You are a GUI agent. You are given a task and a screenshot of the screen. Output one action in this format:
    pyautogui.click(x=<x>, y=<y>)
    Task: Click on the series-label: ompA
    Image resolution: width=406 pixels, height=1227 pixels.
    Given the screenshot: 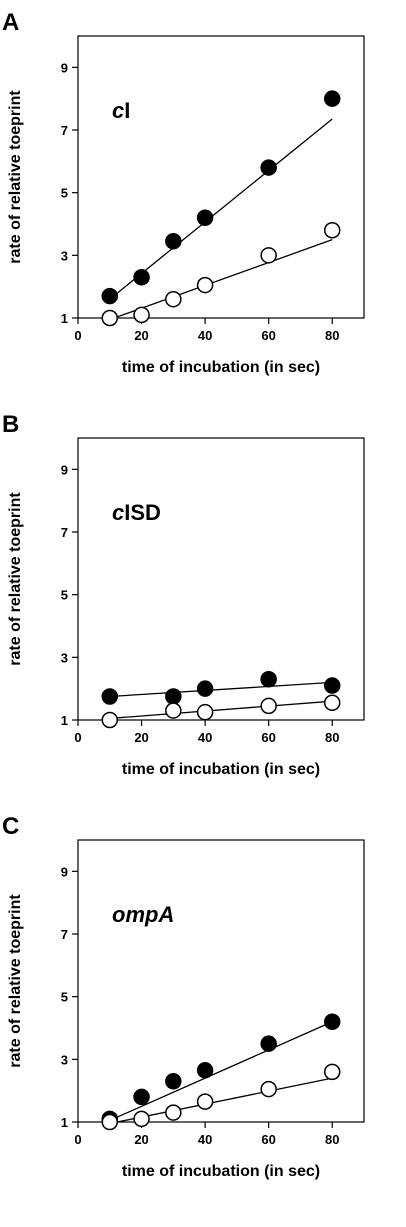 What is the action you would take?
    pyautogui.click(x=143, y=914)
    